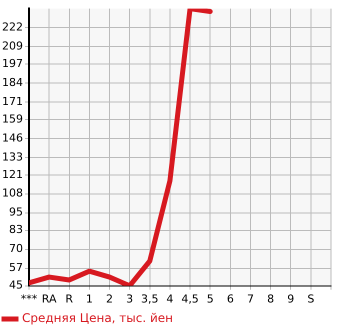 This screenshot has height=335, width=345. I want to click on y-tick-label: 121, so click(12, 174).